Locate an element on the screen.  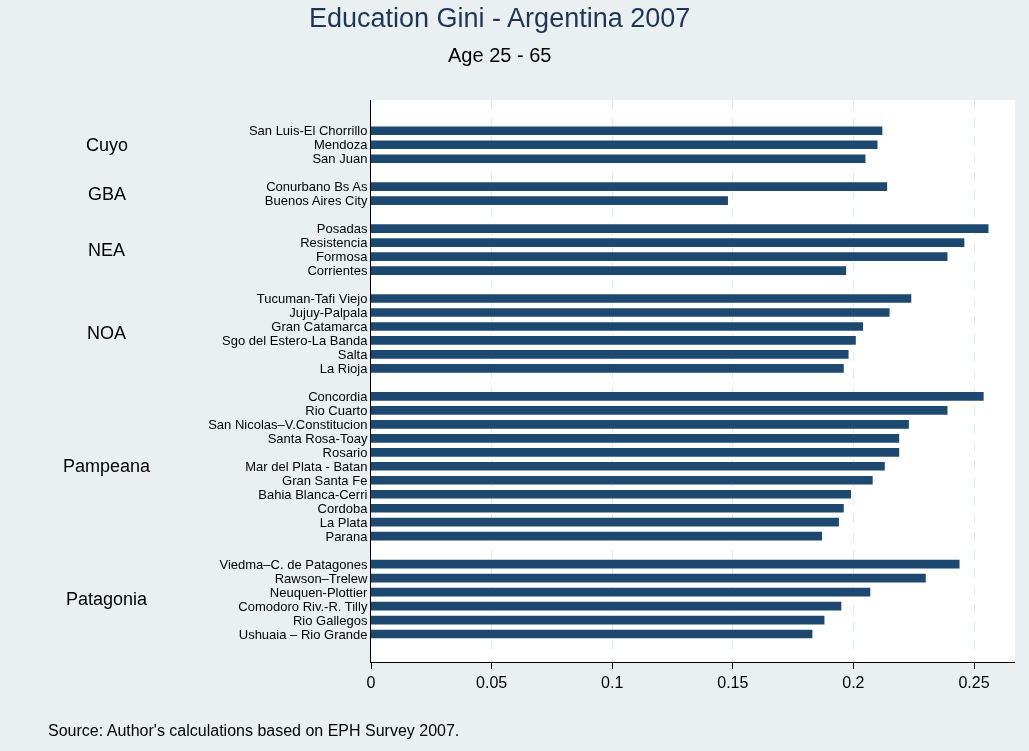
y-tick-label: Santa Rosa-Toay is located at coordinates (317, 438).